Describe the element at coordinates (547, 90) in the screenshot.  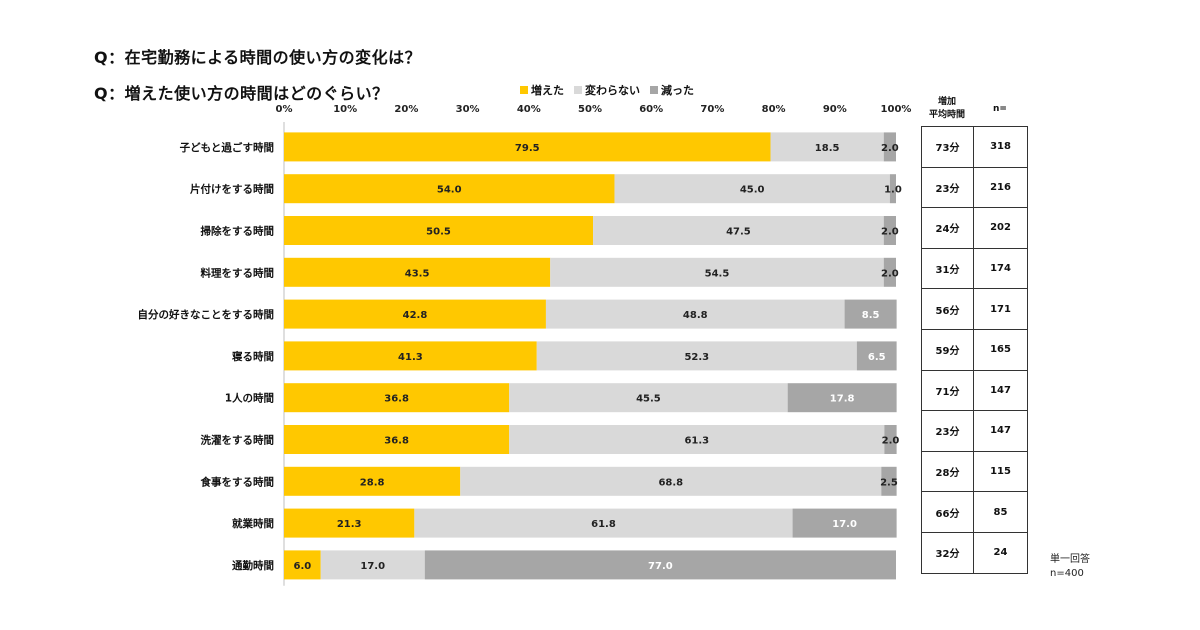
I see `legend-label-increased: 増えた` at that location.